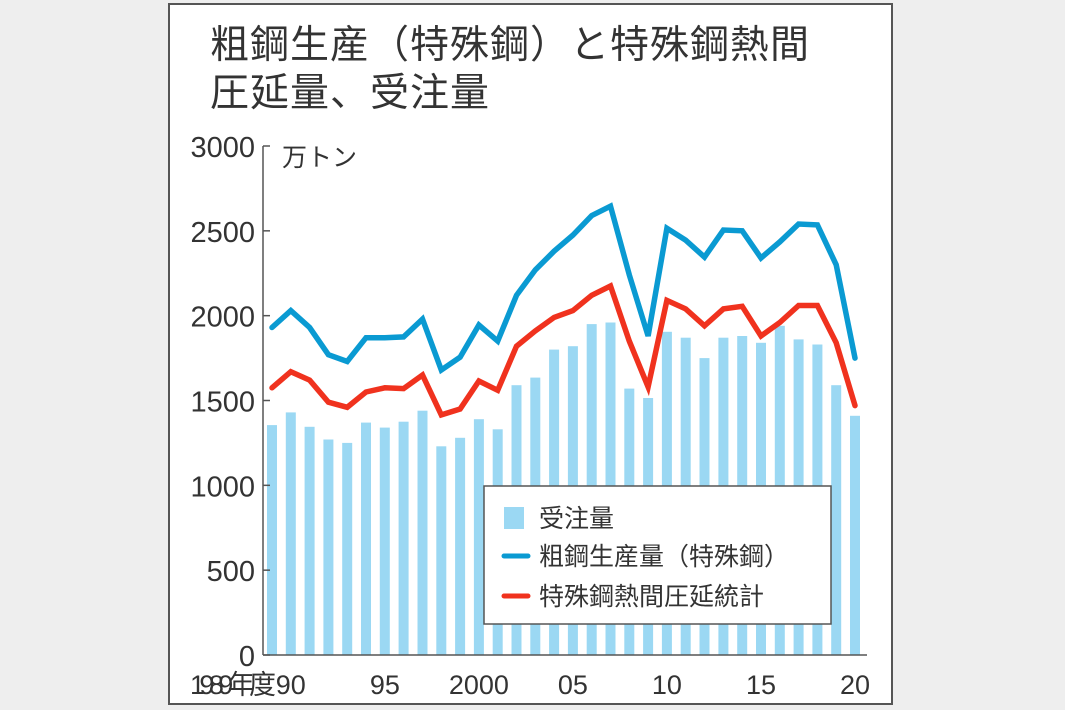 Image resolution: width=1065 pixels, height=710 pixels. Describe the element at coordinates (761, 685) in the screenshot. I see `x-tick-label-2015: 15` at that location.